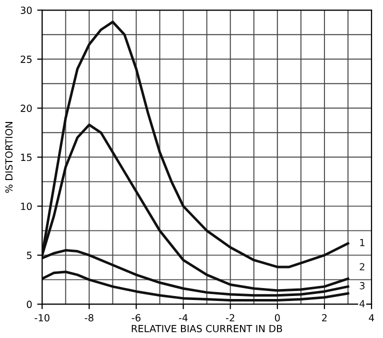 The image size is (383, 338). What do you see at coordinates (26, 206) in the screenshot?
I see `y-tick-label: 10` at bounding box center [26, 206].